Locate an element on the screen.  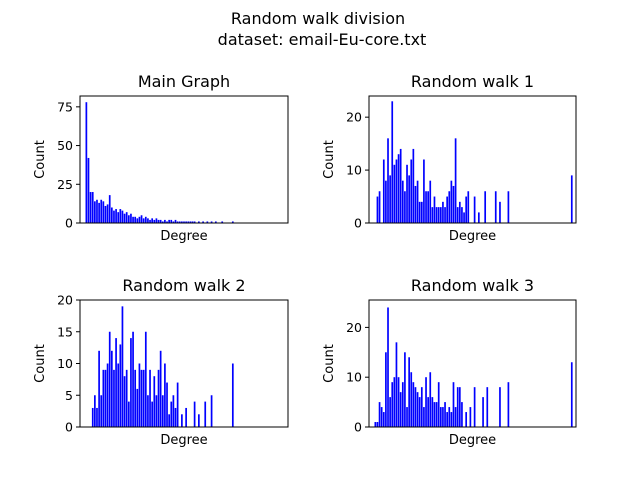
chart0-axes-frame is located at coordinates (184, 159).